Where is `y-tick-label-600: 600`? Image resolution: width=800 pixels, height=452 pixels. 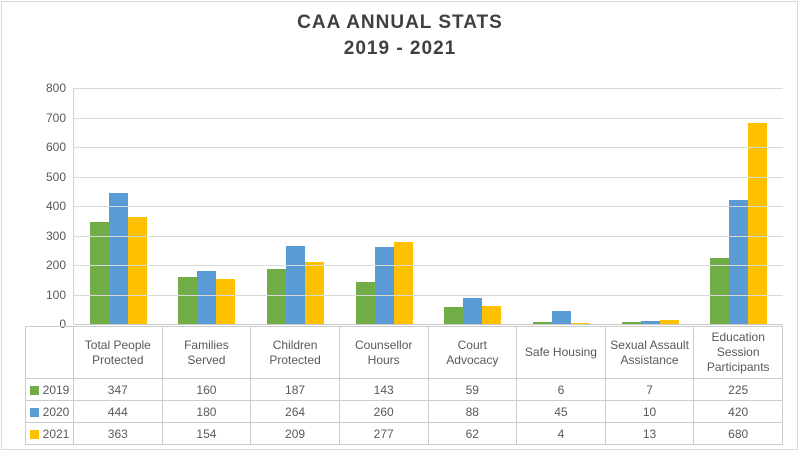
y-tick-label-600: 600 is located at coordinates (55, 147).